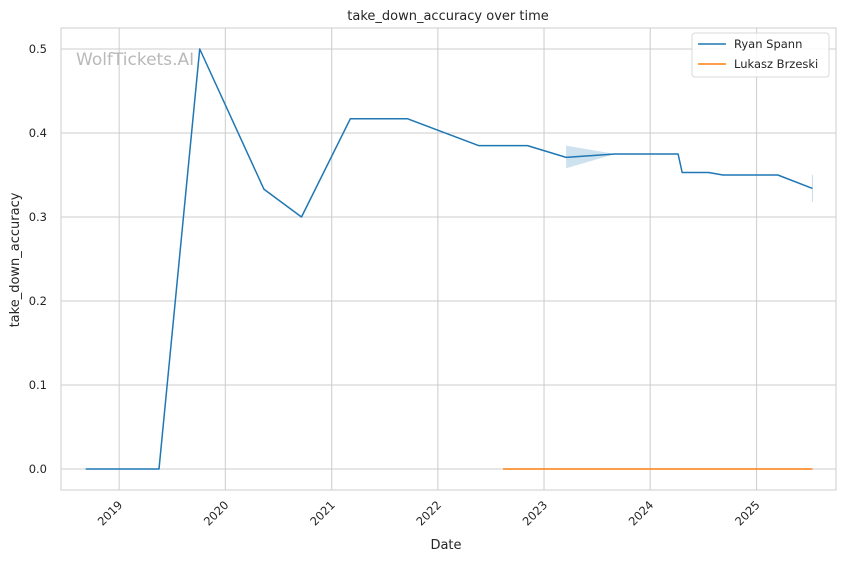 The image size is (844, 561). Describe the element at coordinates (322, 513) in the screenshot. I see `x-tick-label: 2021` at that location.